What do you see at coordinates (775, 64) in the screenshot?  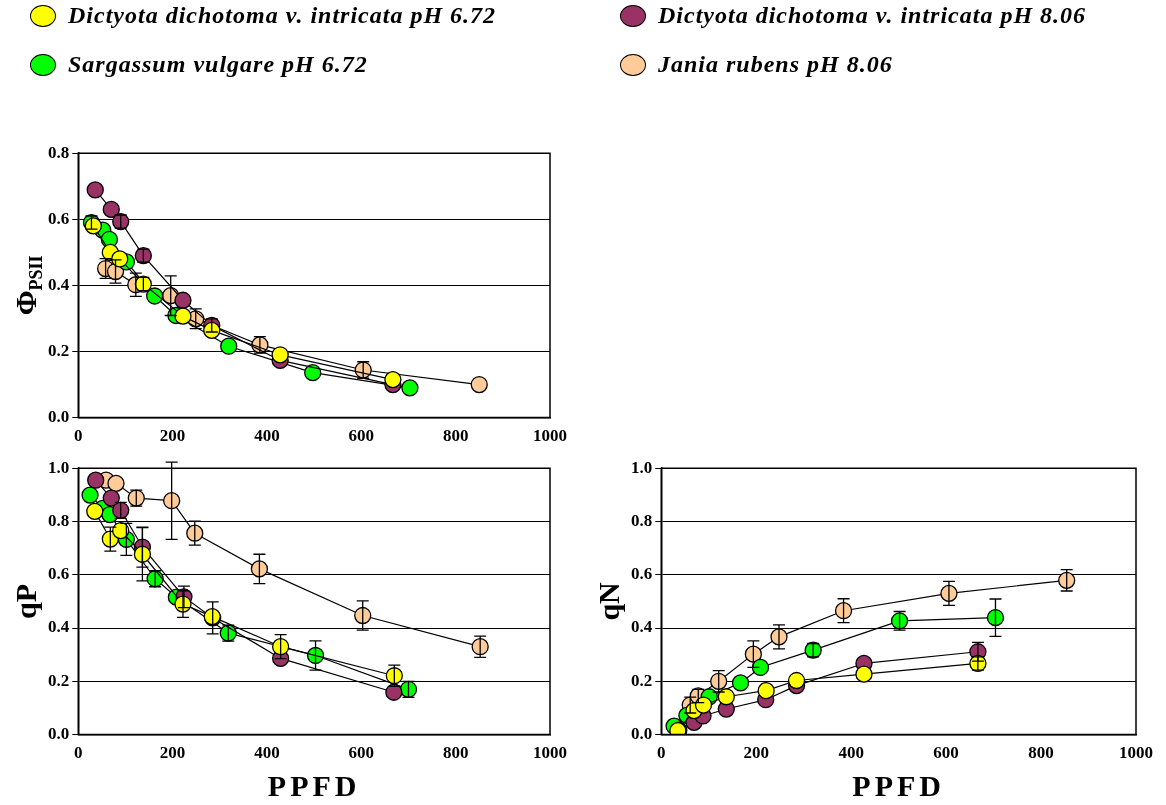 I see `legend-label: Jania rubens pH 8.06` at bounding box center [775, 64].